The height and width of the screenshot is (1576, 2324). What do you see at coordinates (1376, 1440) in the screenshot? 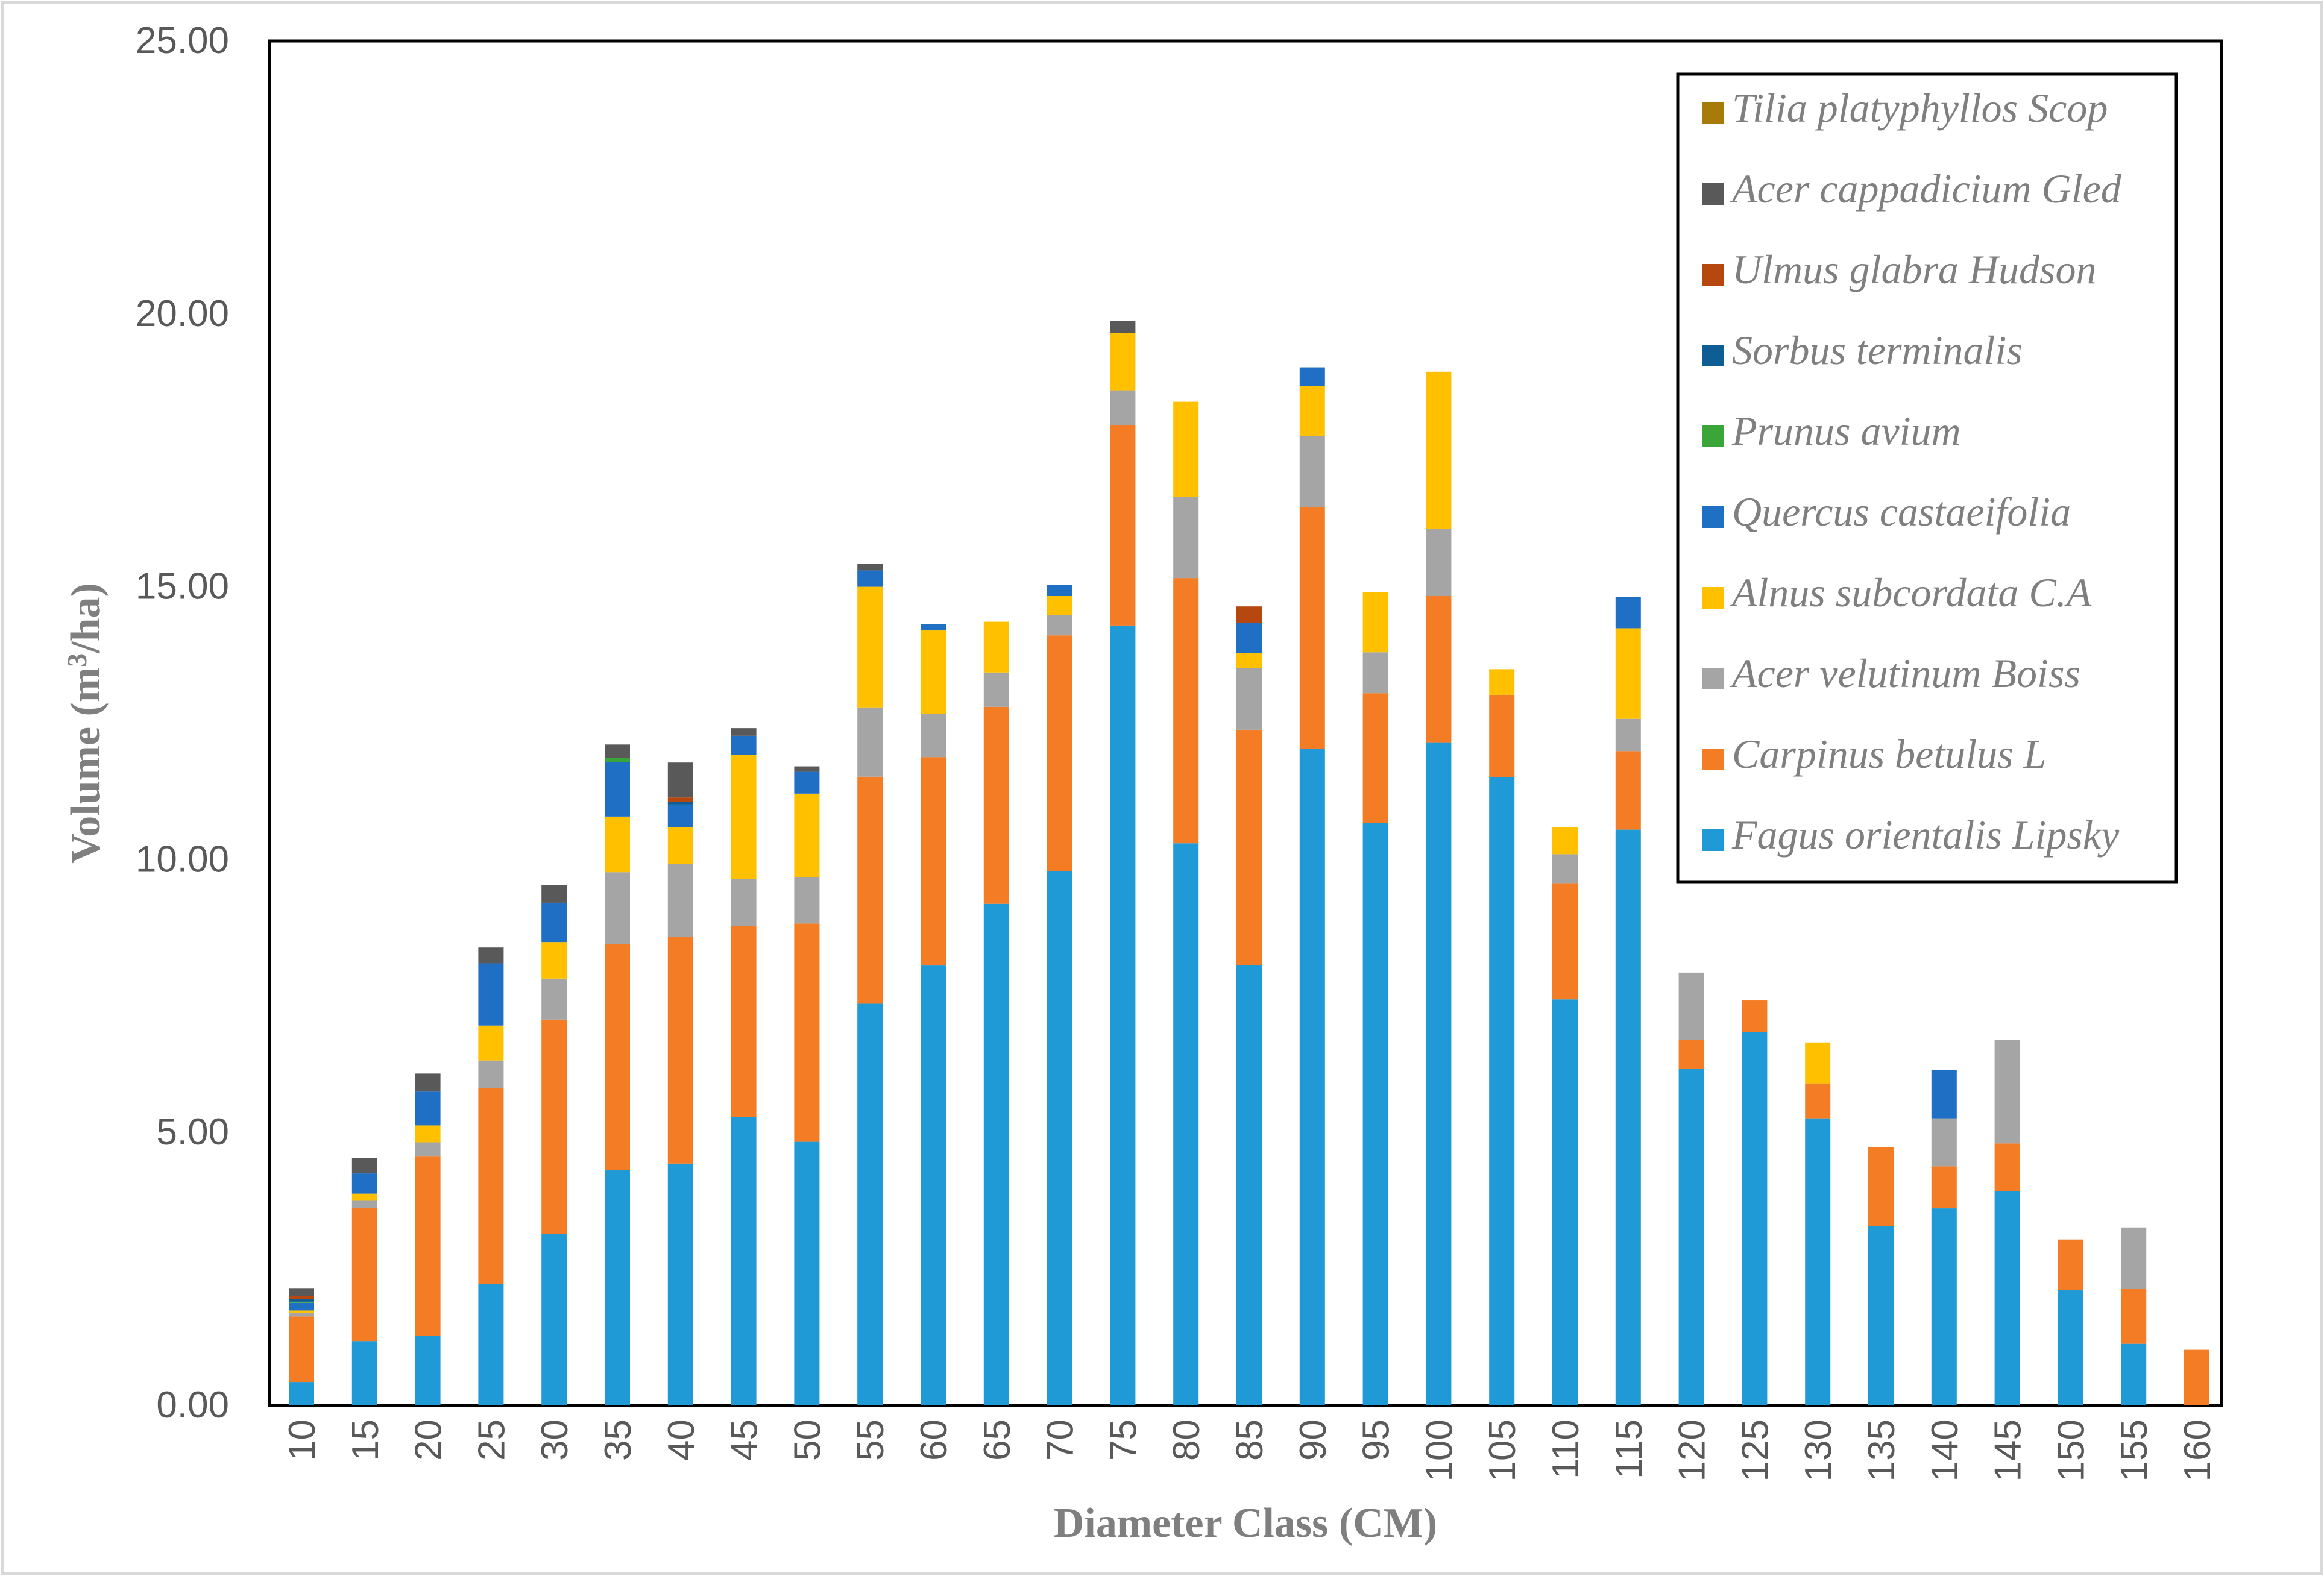
I see `x-tick-label: 95` at bounding box center [1376, 1440].